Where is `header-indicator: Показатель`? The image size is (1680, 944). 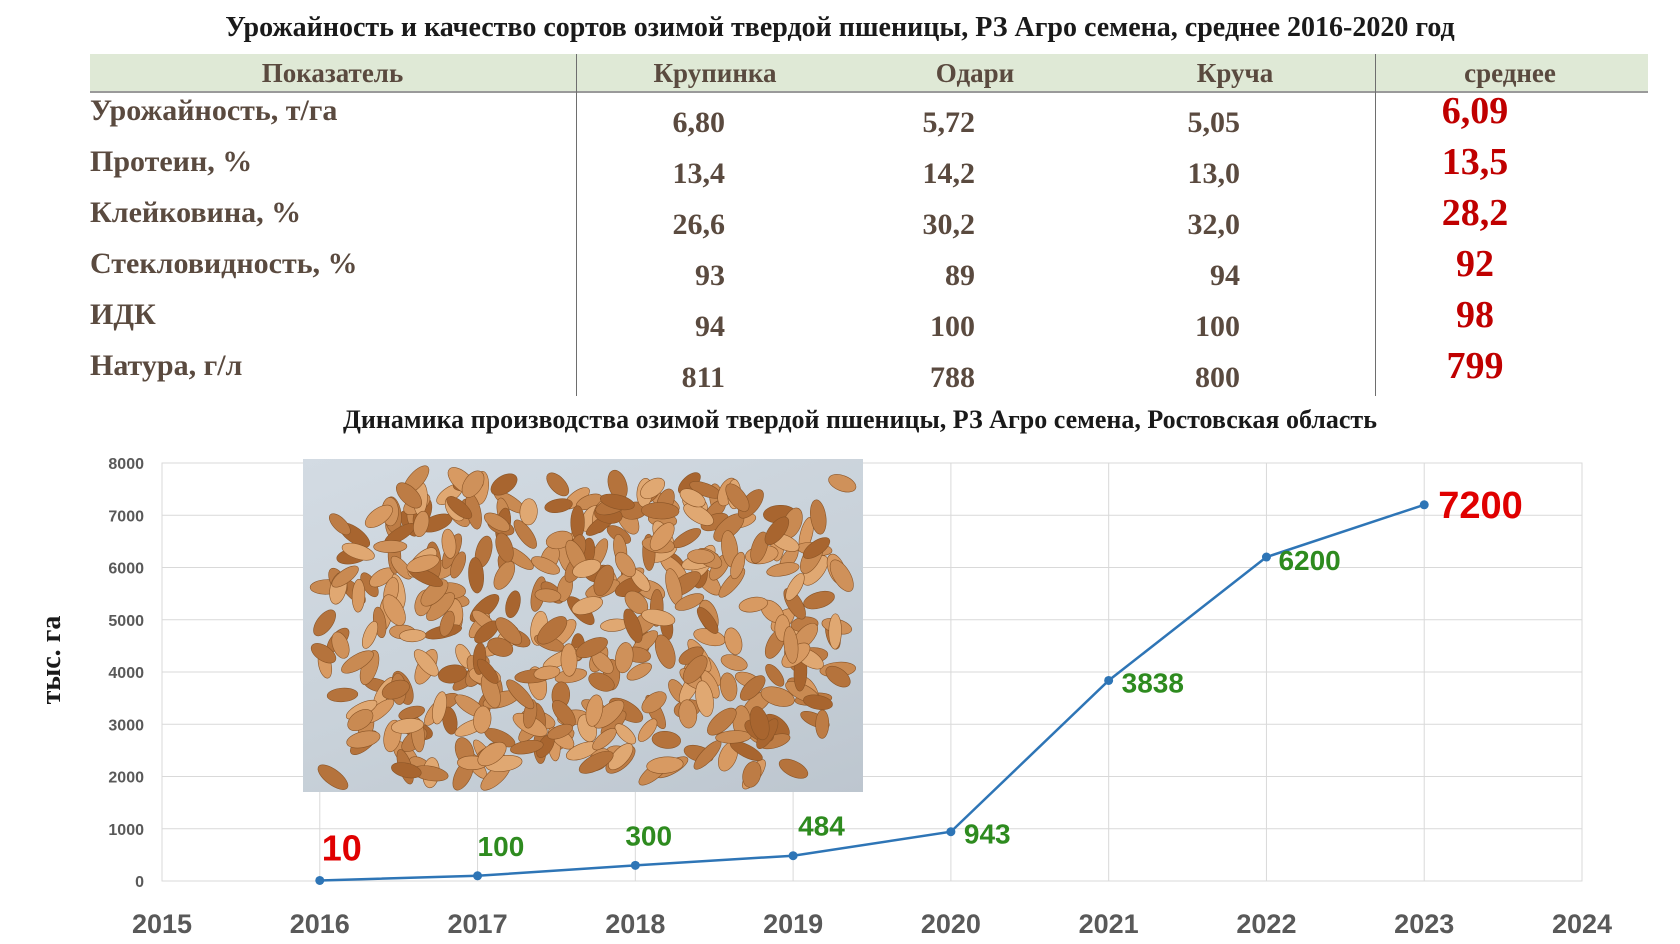
header-indicator: Показатель is located at coordinates (332, 73).